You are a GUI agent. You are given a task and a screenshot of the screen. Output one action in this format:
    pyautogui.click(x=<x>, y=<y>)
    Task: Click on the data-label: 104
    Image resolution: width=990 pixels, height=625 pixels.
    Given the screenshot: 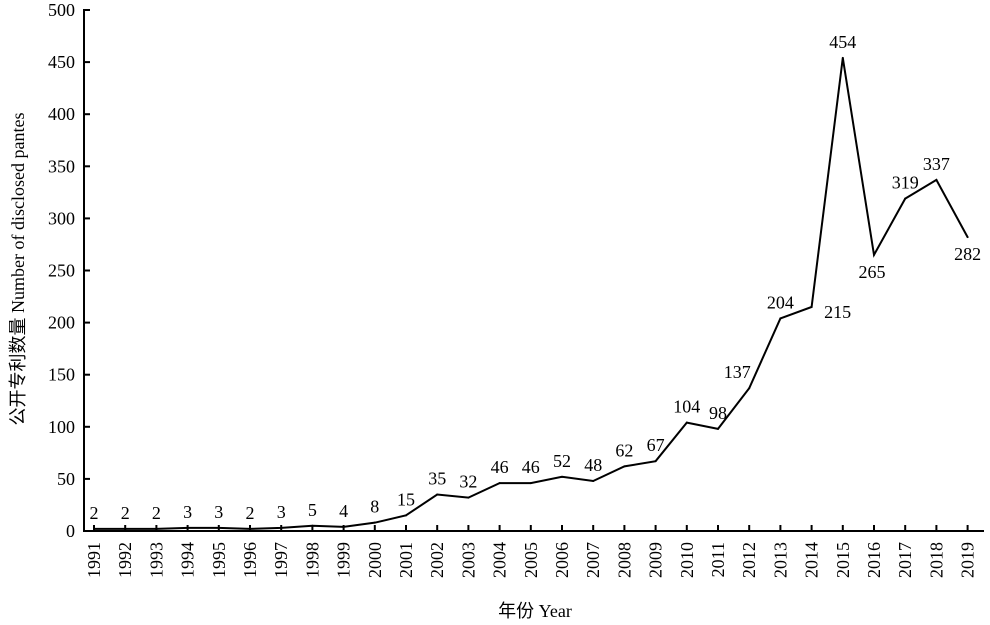 What is the action you would take?
    pyautogui.click(x=686, y=407)
    